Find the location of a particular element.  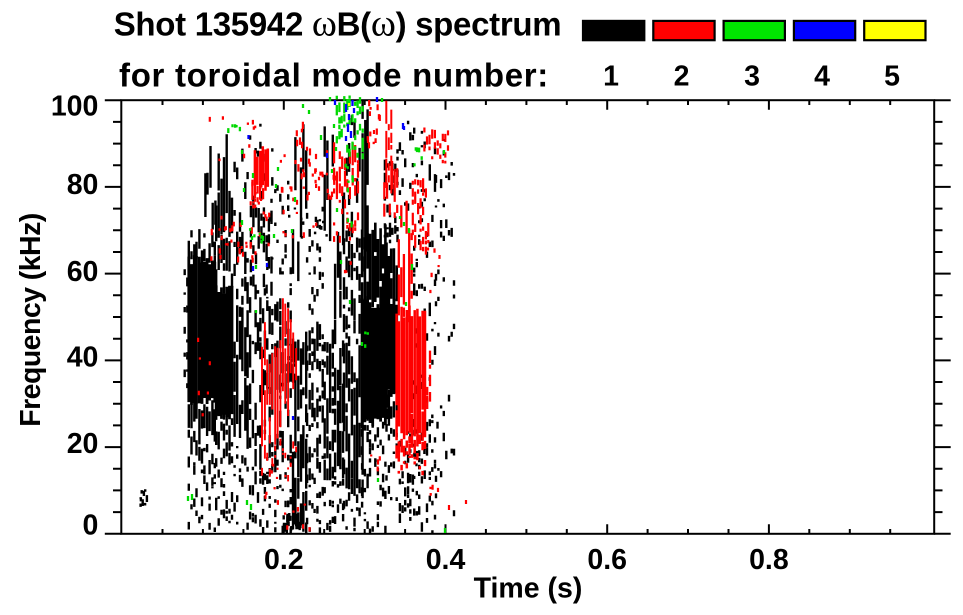

svg-text: Time (s) is located at coordinates (528, 588).